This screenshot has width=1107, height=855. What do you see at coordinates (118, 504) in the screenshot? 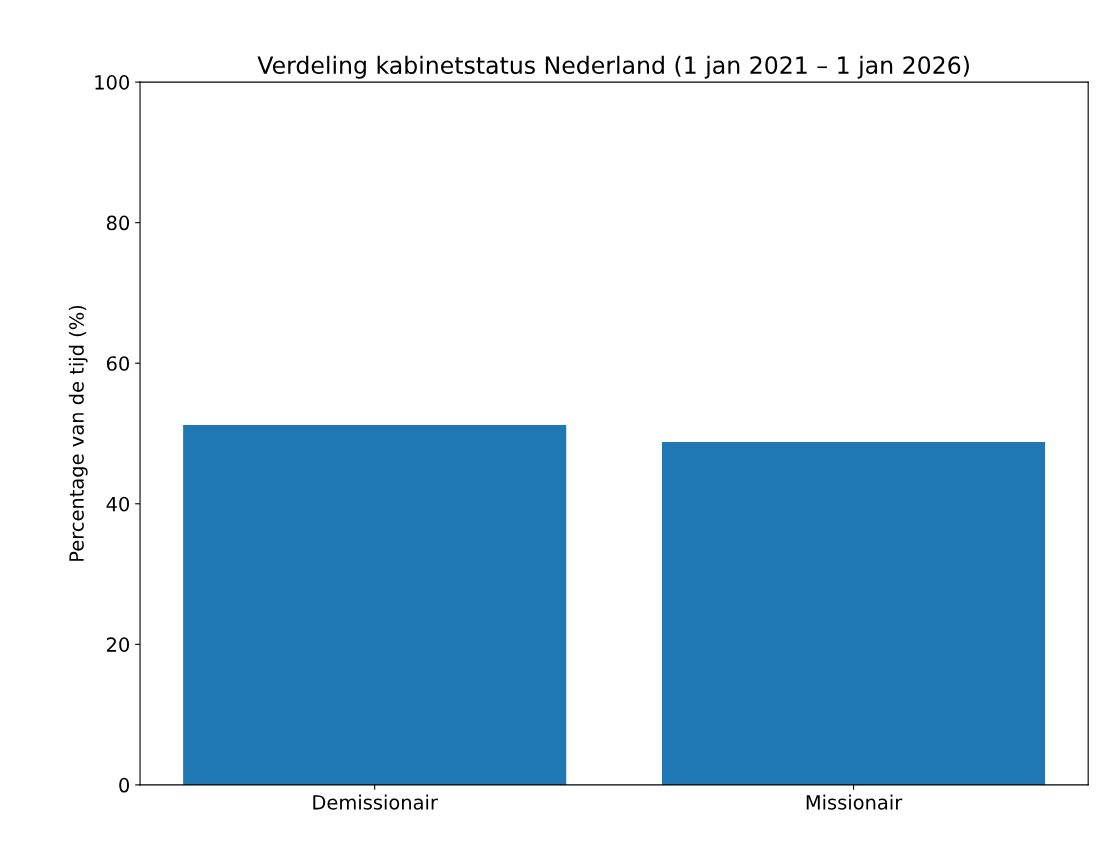
I see `y-tick-label: 40` at bounding box center [118, 504].